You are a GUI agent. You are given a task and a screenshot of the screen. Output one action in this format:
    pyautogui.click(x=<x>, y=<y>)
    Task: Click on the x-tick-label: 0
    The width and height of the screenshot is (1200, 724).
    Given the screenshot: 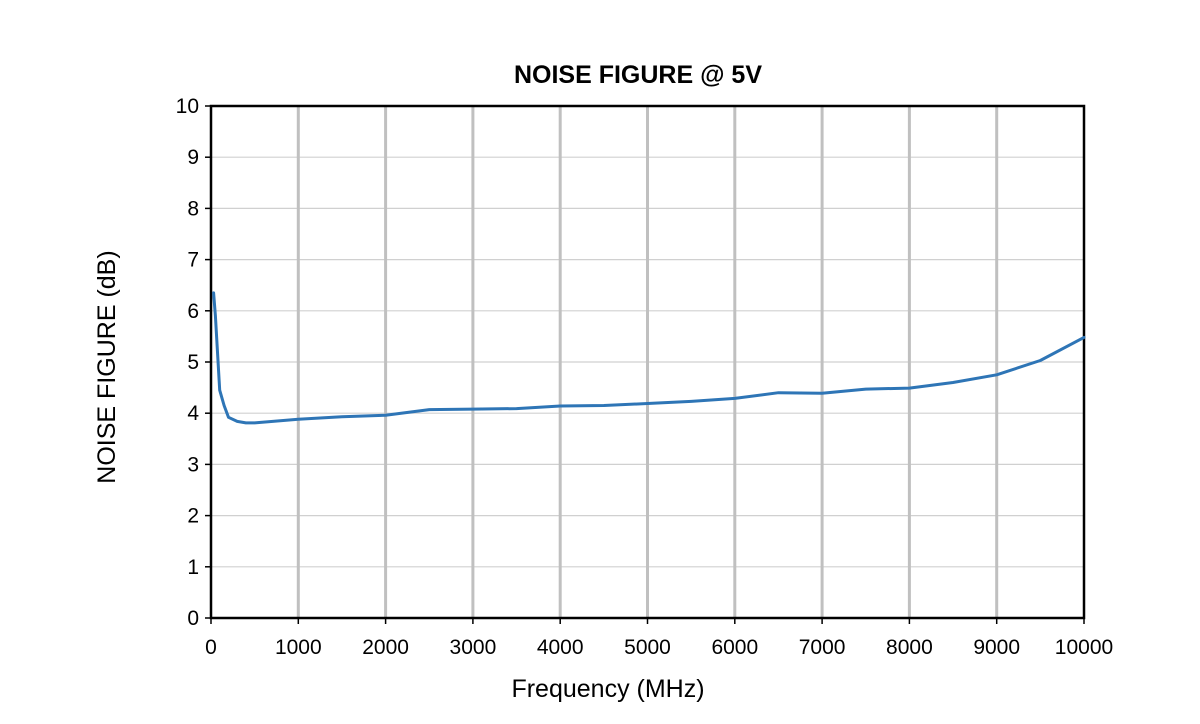 What is the action you would take?
    pyautogui.click(x=211, y=647)
    